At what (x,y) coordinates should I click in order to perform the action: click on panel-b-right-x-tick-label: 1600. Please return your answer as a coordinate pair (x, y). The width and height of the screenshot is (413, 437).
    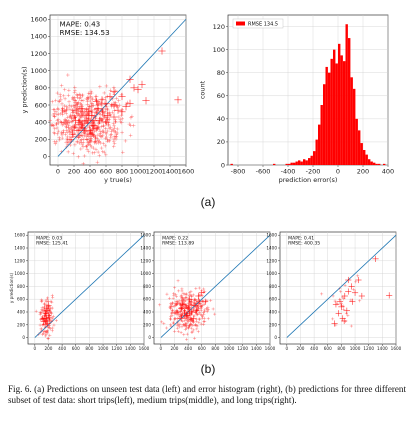
    Looking at the image, I should click on (396, 348).